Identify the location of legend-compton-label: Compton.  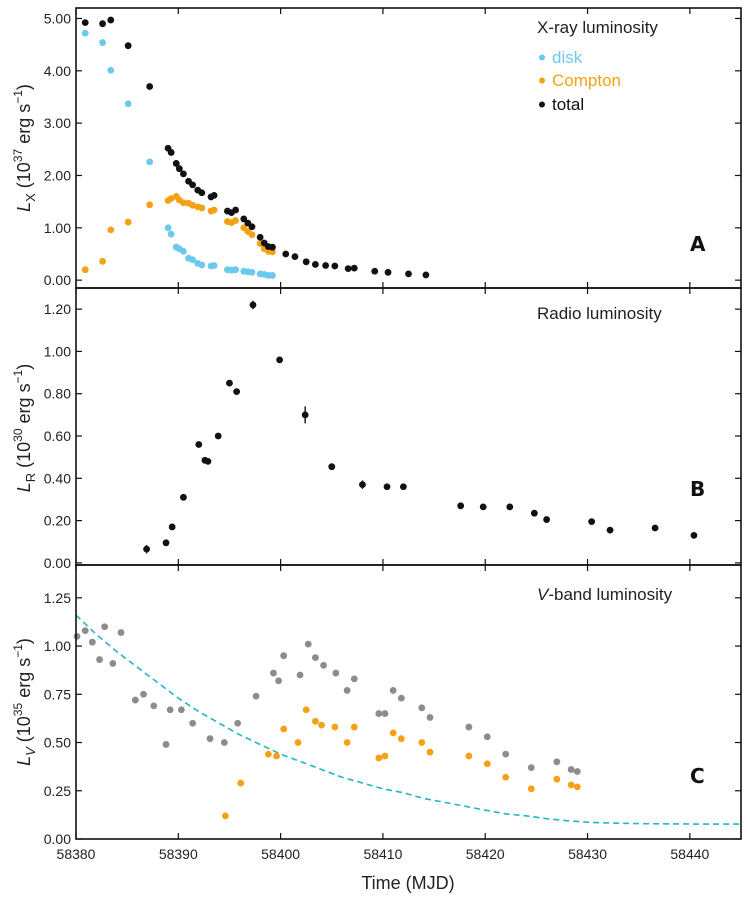
(586, 80).